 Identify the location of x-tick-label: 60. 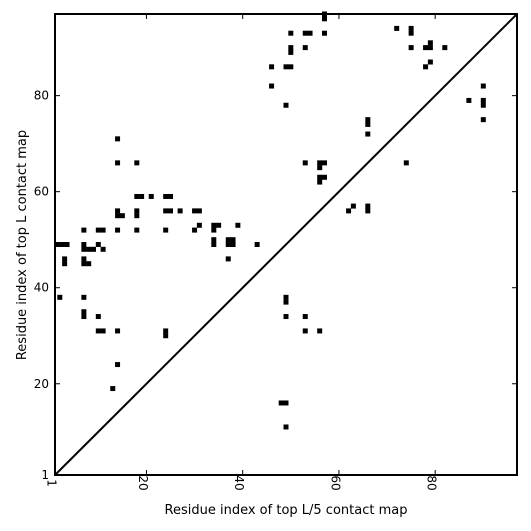
(335, 482).